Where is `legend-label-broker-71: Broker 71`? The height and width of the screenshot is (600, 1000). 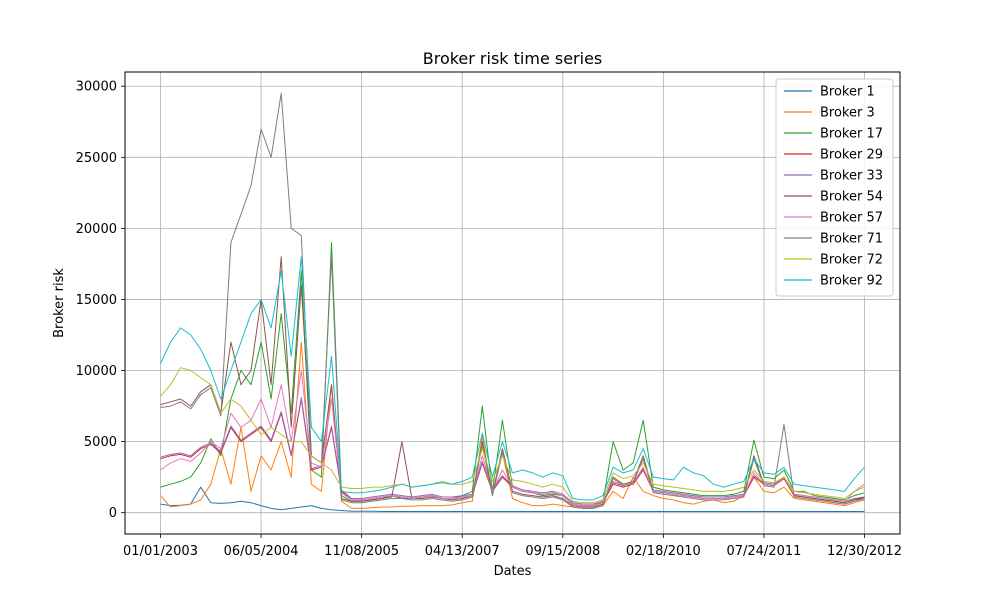
legend-label-broker-71: Broker 71 is located at coordinates (851, 239).